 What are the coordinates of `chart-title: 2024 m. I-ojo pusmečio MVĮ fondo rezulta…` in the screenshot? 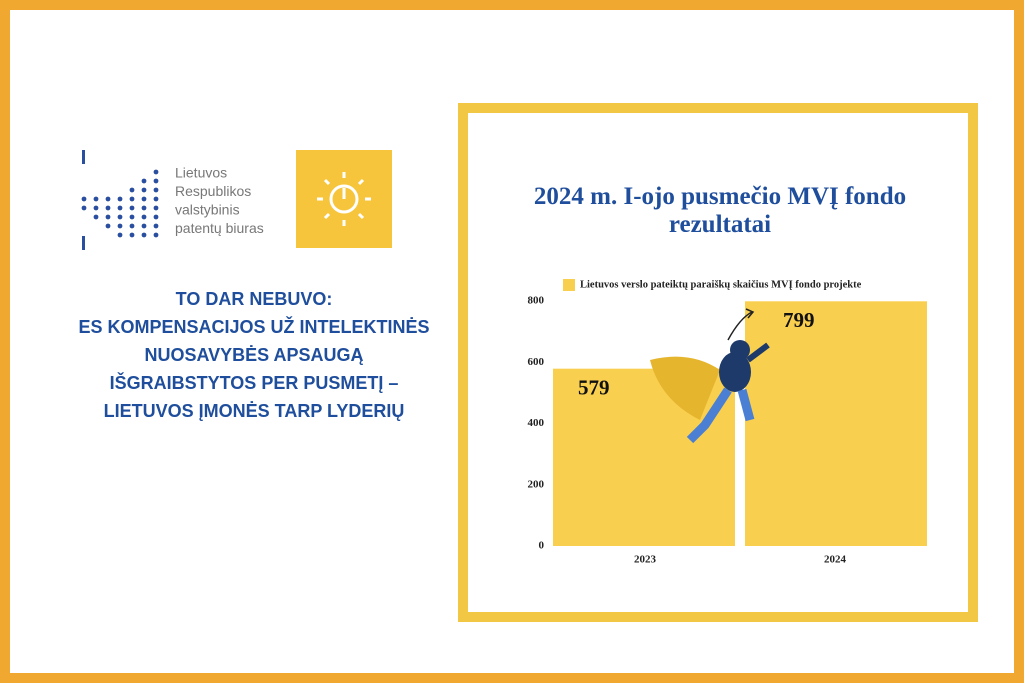 It's located at (720, 210).